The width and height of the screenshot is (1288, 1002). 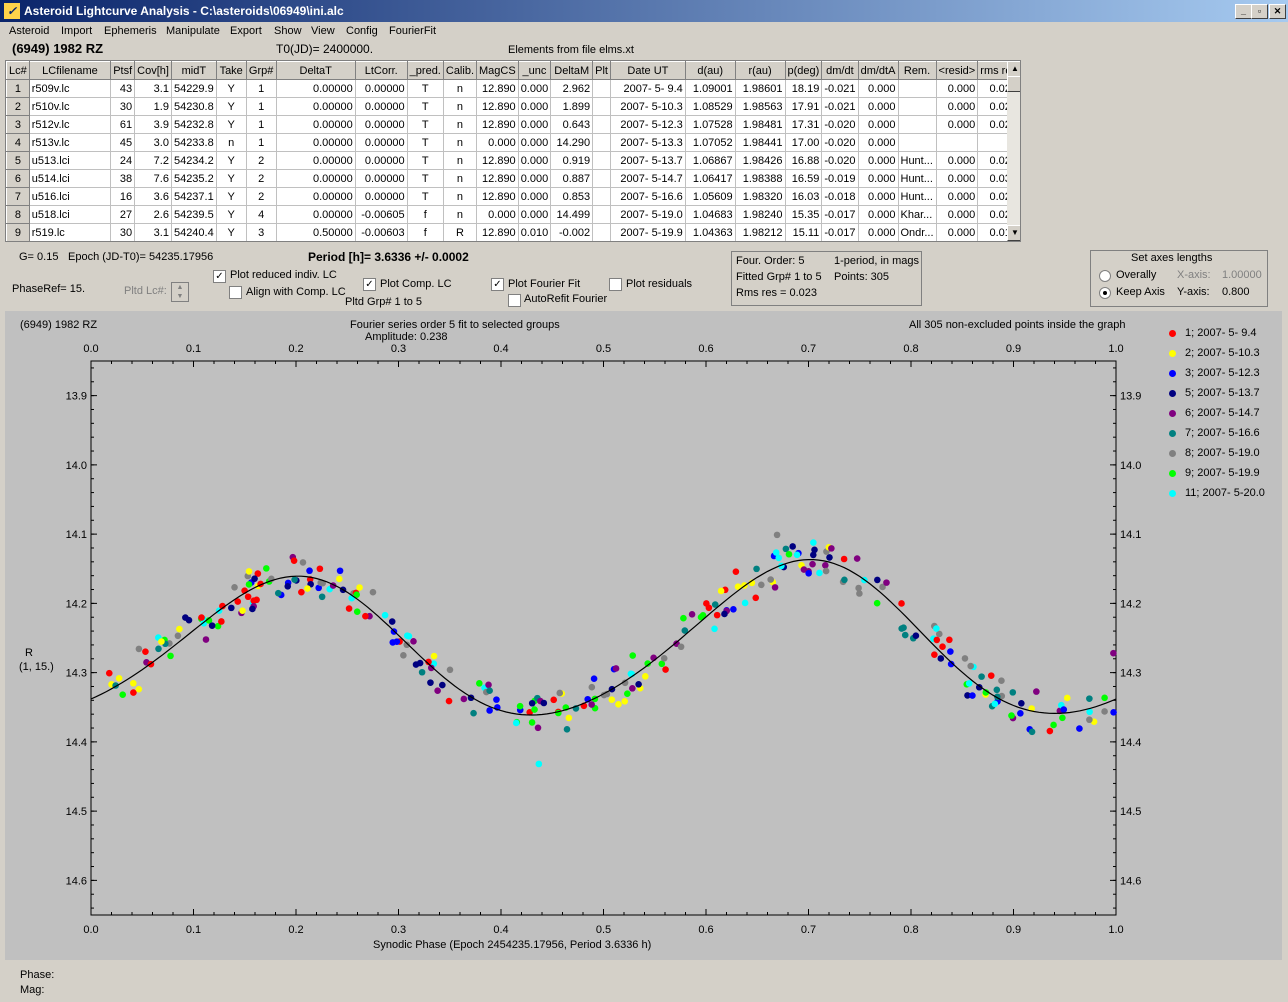 What do you see at coordinates (710, 70) in the screenshot?
I see `column-header: d(au)` at bounding box center [710, 70].